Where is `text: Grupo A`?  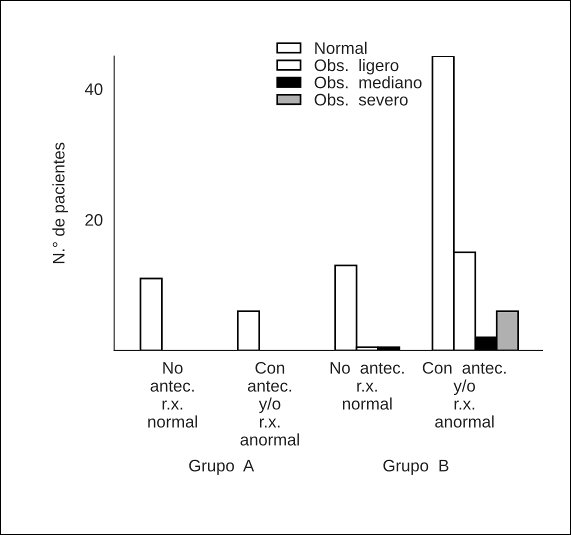
text: Grupo A is located at coordinates (221, 467).